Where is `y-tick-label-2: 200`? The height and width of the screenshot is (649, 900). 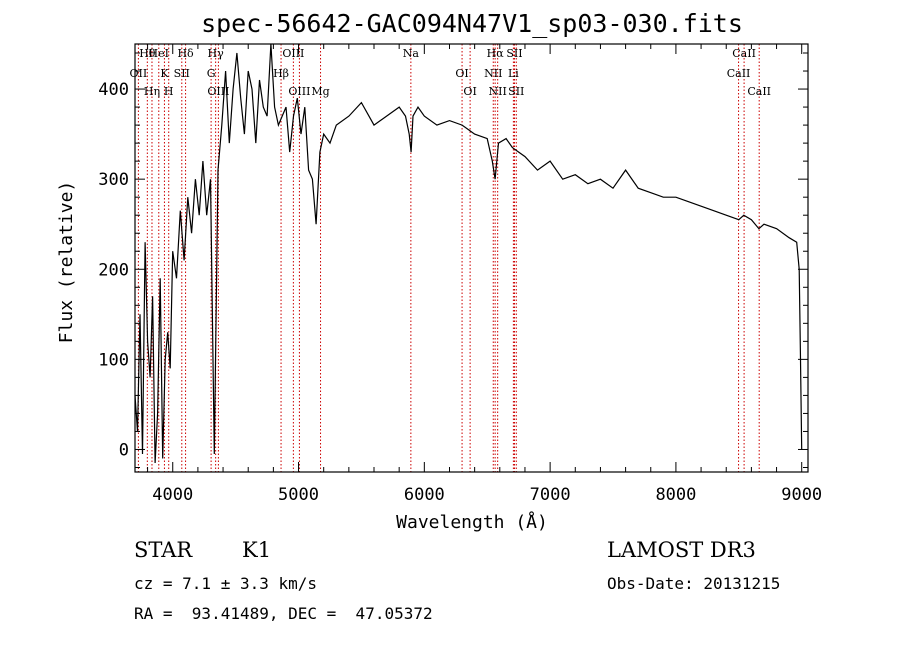 y-tick-label-2: 200 is located at coordinates (113, 270).